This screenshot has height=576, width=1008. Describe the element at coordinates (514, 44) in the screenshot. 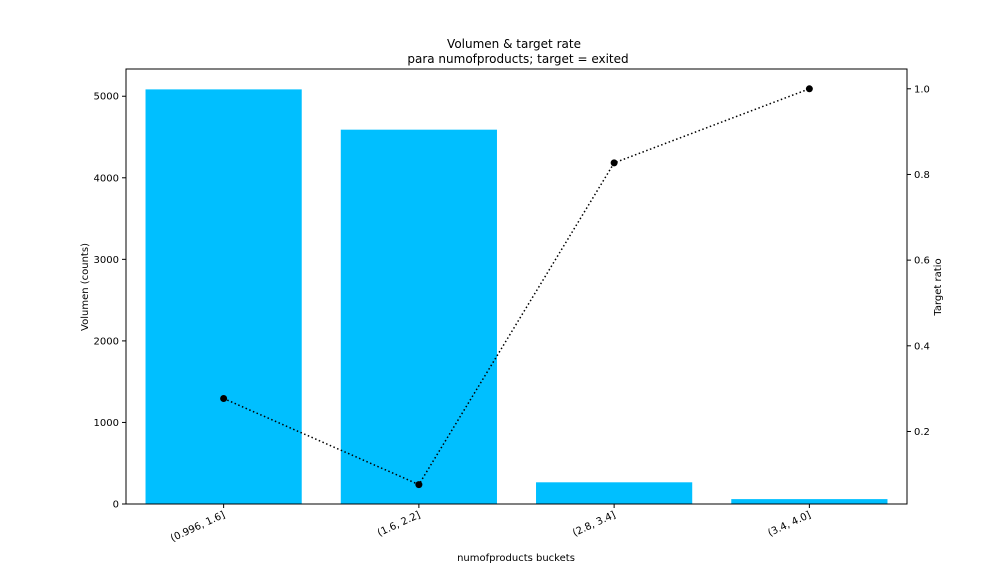

I see `chart-title: Volumen & target rate` at that location.